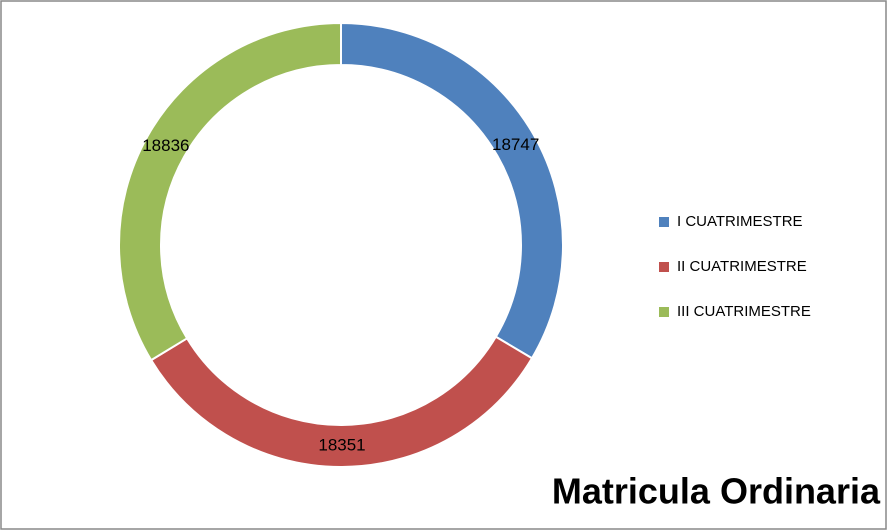  Describe the element at coordinates (740, 221) in the screenshot. I see `legend-label: I CUATRIMESTRE` at that location.